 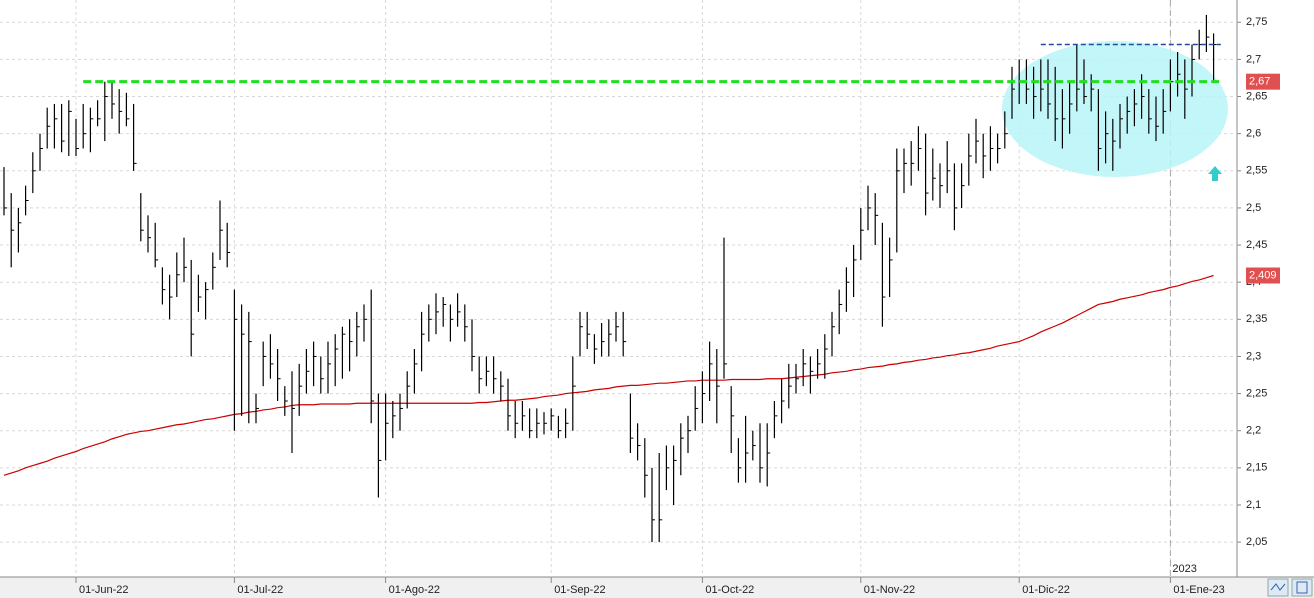 What do you see at coordinates (1259, 82) in the screenshot?
I see `price-tag-label: 2,67` at bounding box center [1259, 82].